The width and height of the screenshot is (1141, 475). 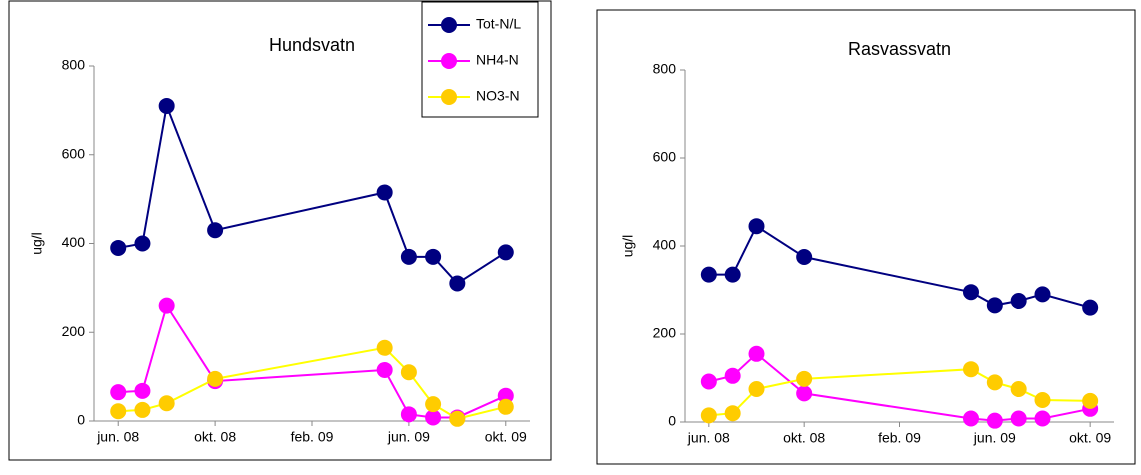 I want to click on legend-label: NO3-N, so click(x=498, y=96).